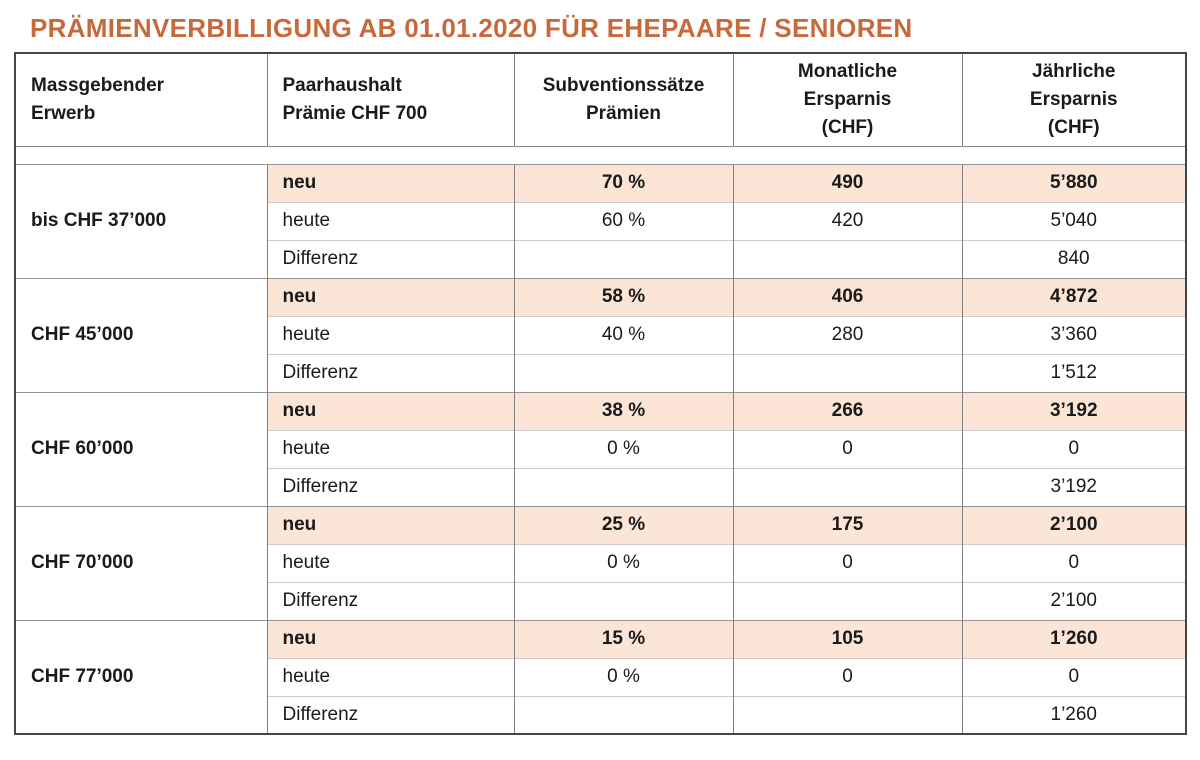 The image size is (1200, 760). I want to click on yearly-cell: 5’880, so click(1074, 182).